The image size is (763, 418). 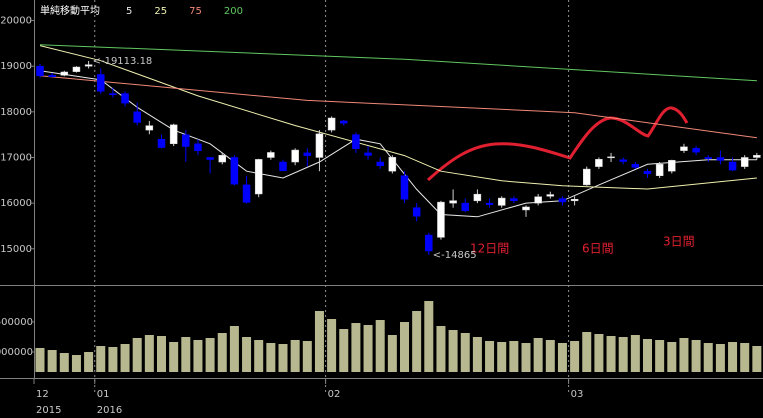 I want to click on x-tick-label: 01, so click(x=103, y=394).